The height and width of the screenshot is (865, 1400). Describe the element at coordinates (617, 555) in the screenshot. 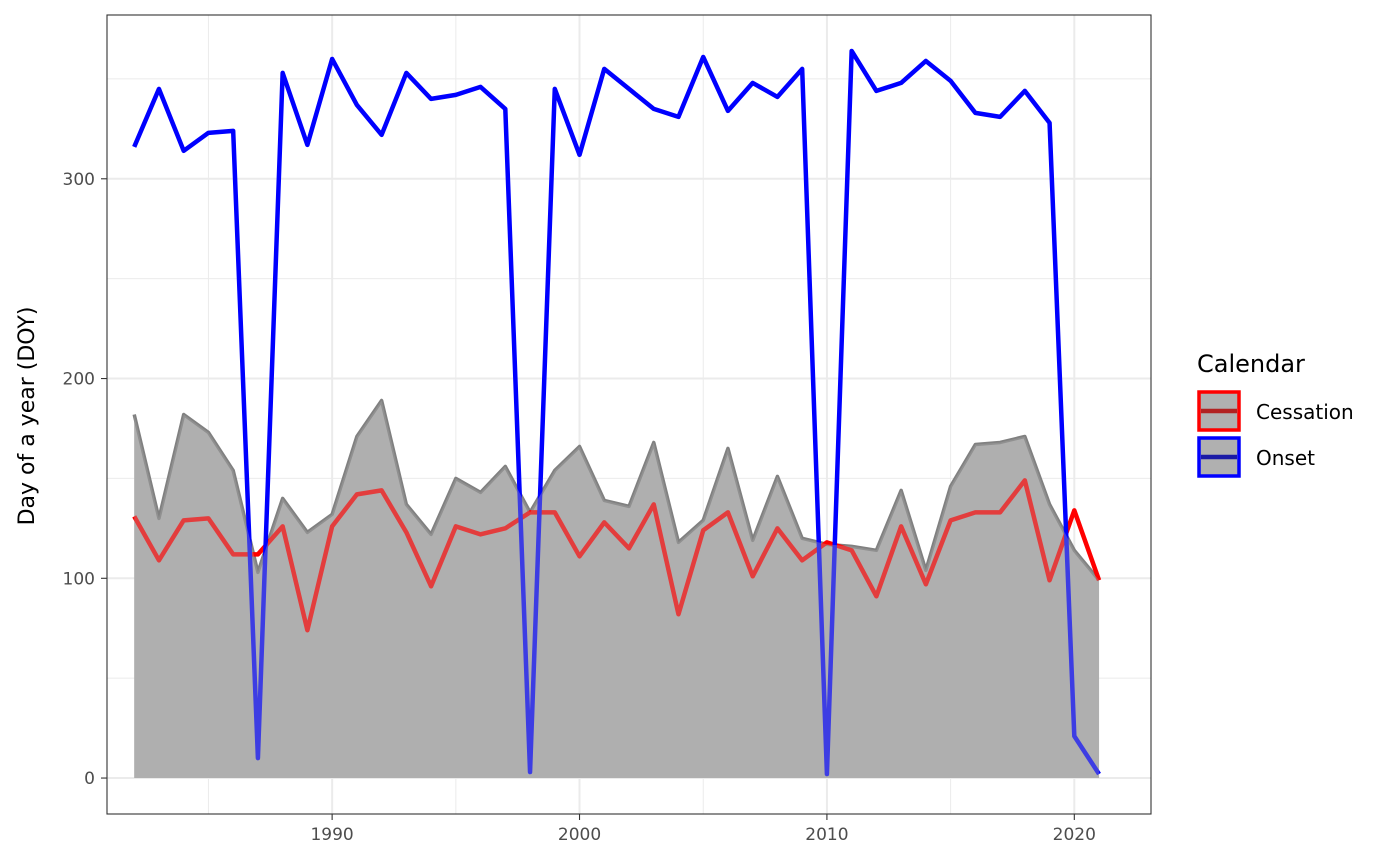

I see `series-line-cessation` at that location.